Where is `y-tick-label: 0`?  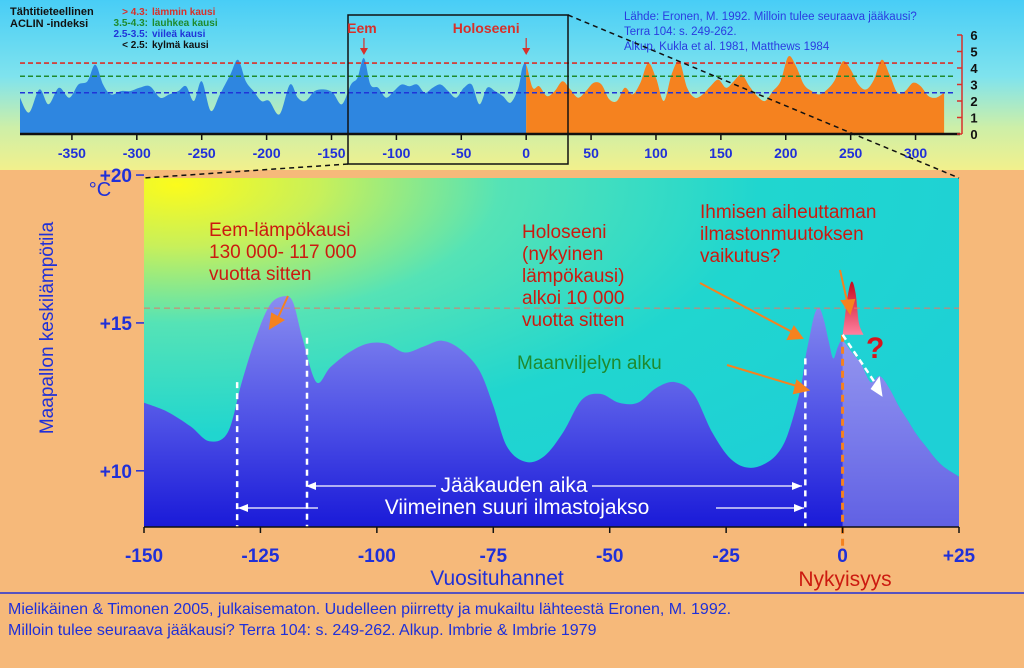 y-tick-label: 0 is located at coordinates (973, 134).